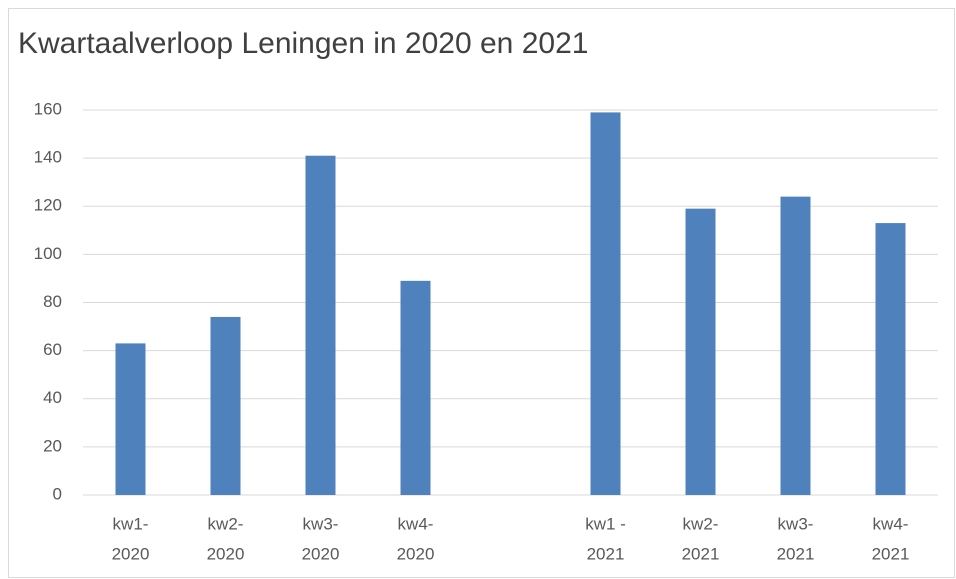 The width and height of the screenshot is (956, 579). Describe the element at coordinates (48, 205) in the screenshot. I see `y-tick-label: 120` at that location.